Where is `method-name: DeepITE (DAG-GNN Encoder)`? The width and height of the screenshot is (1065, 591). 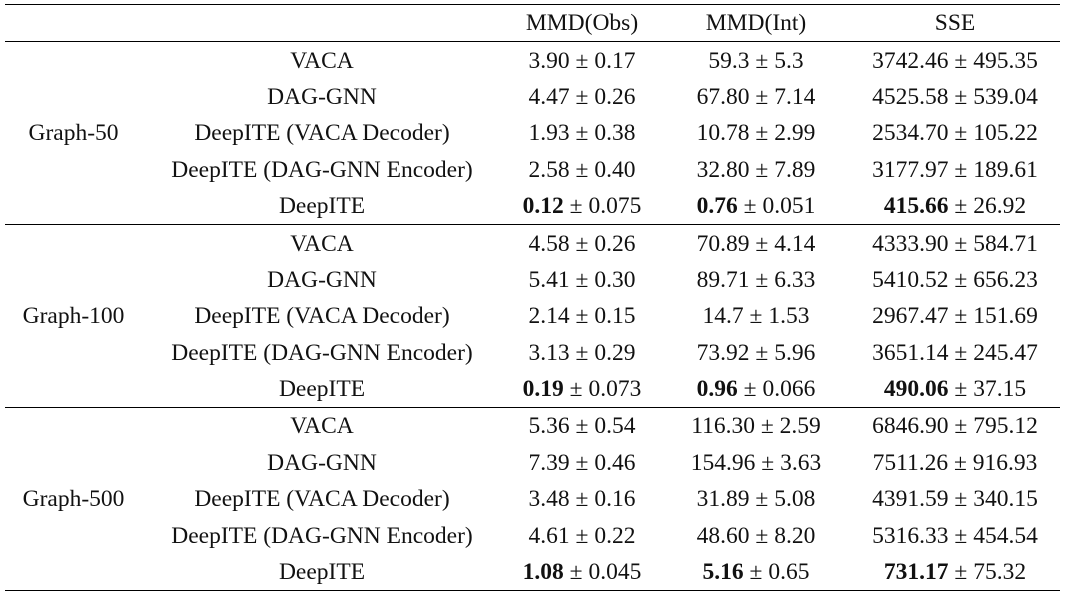 method-name: DeepITE (DAG-GNN Encoder) is located at coordinates (322, 352).